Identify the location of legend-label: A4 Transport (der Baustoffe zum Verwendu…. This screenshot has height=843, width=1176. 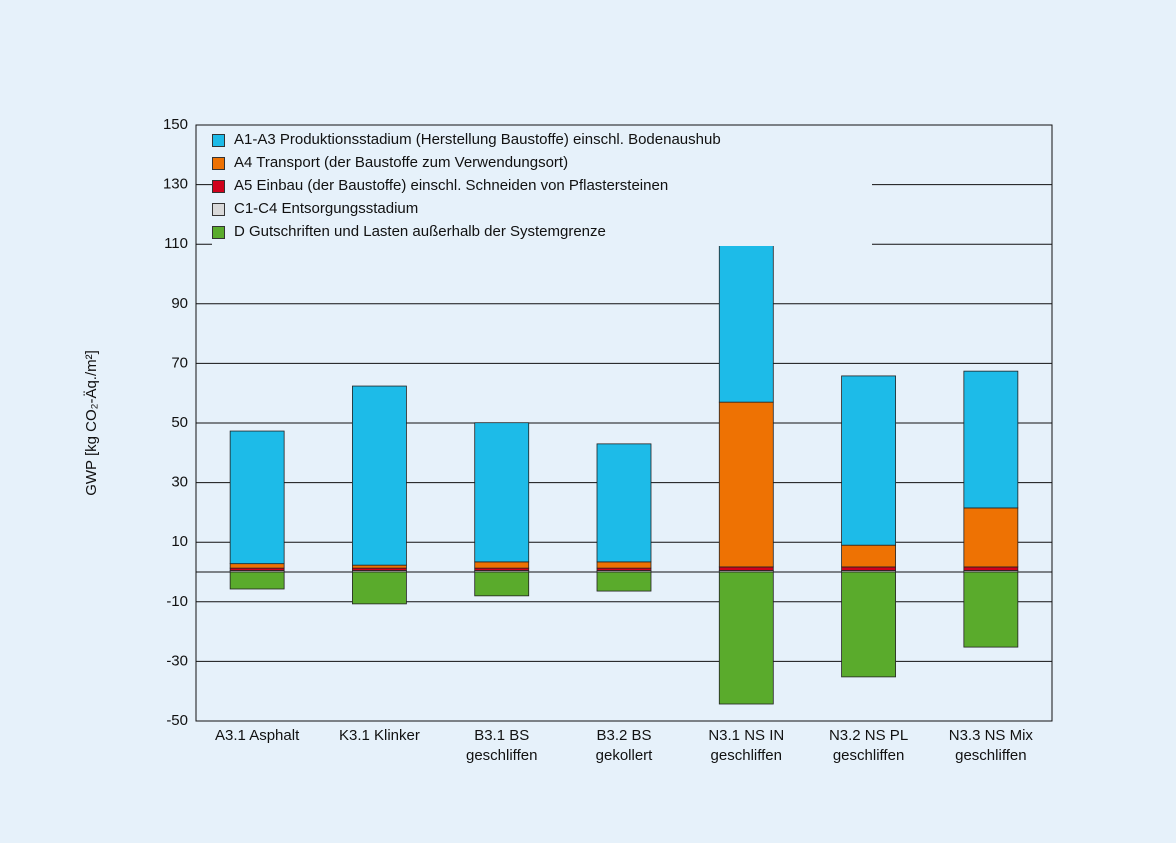
(401, 162).